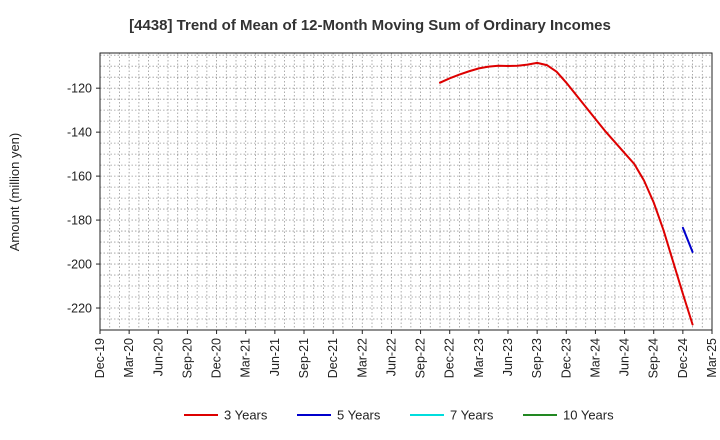 The height and width of the screenshot is (440, 720). I want to click on x-tick-label: Sep-21, so click(304, 358).